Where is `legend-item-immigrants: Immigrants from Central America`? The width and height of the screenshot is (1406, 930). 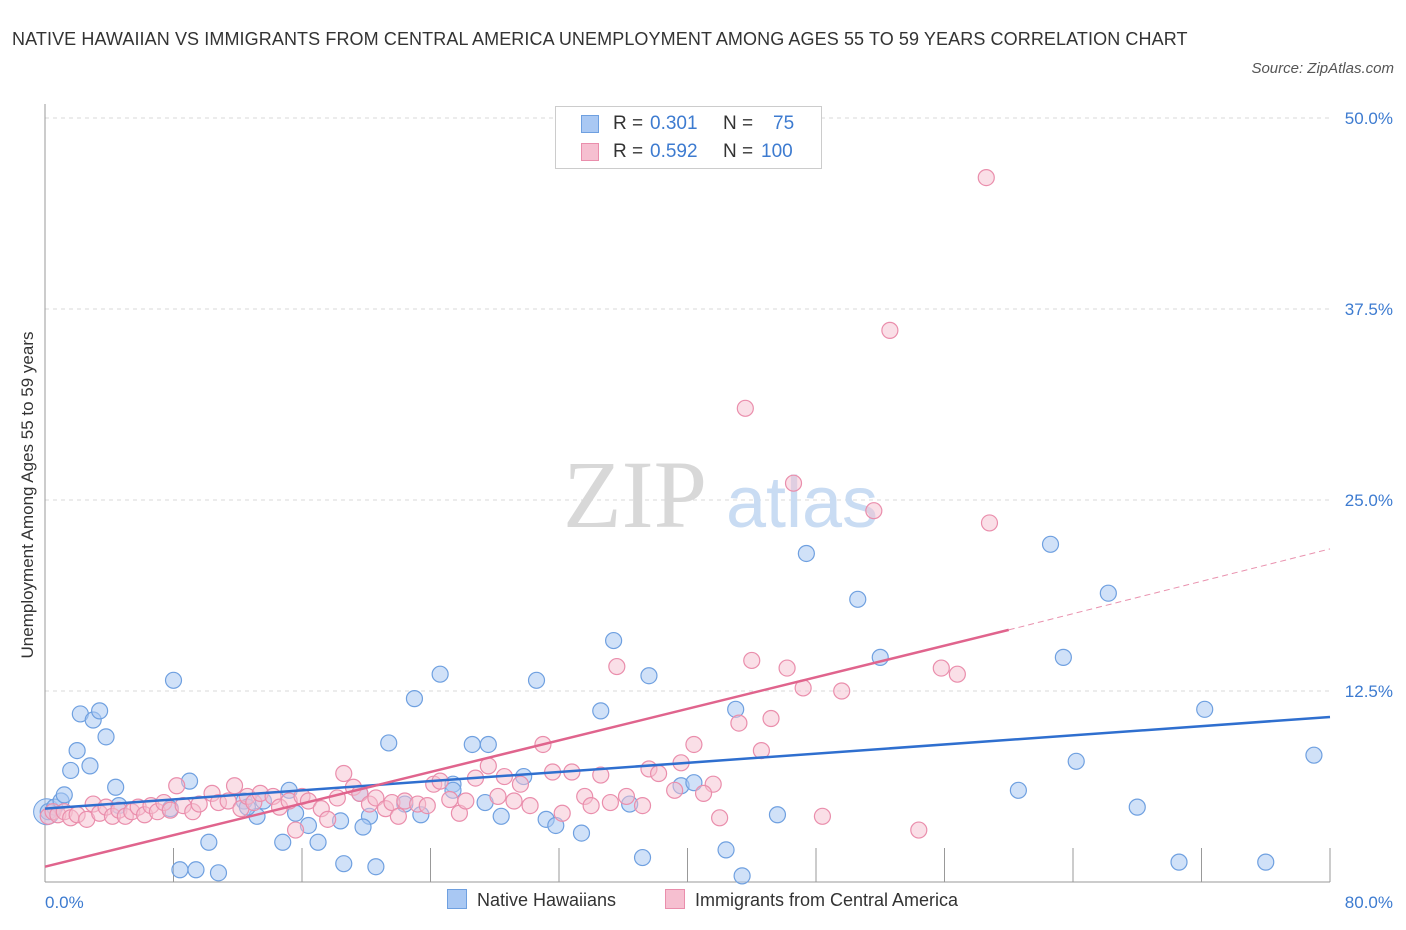 legend-item-immigrants: Immigrants from Central America is located at coordinates (811, 900).